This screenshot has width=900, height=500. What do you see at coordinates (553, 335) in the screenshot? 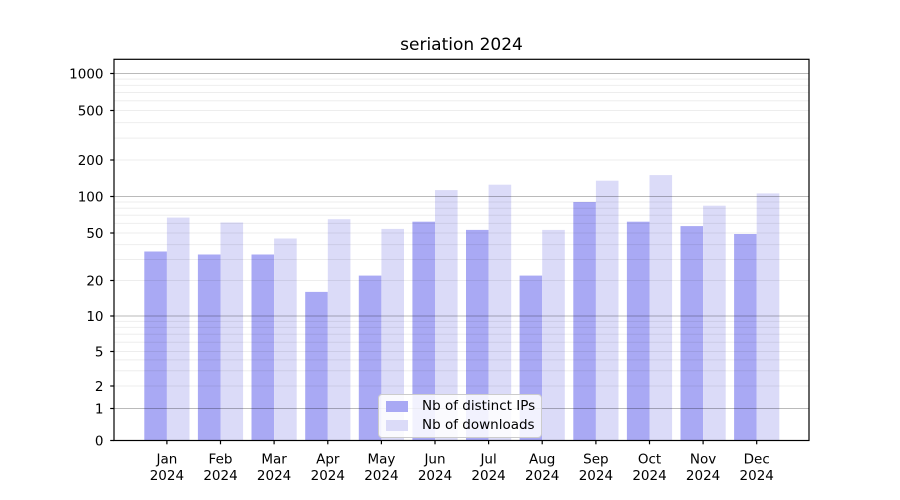
I see `bar-downloads-aug` at bounding box center [553, 335].